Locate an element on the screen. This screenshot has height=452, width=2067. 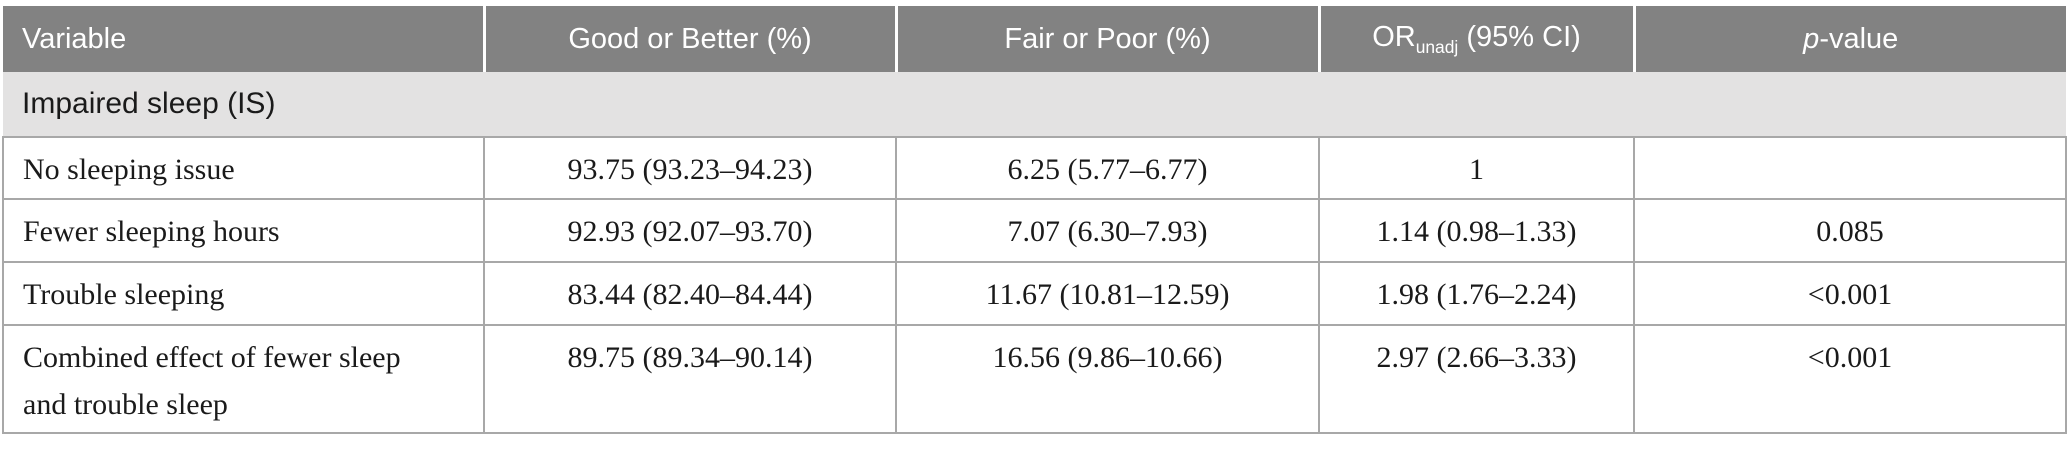
col-header-or-unadj: ORunadj (95% CI) is located at coordinates (1477, 39).